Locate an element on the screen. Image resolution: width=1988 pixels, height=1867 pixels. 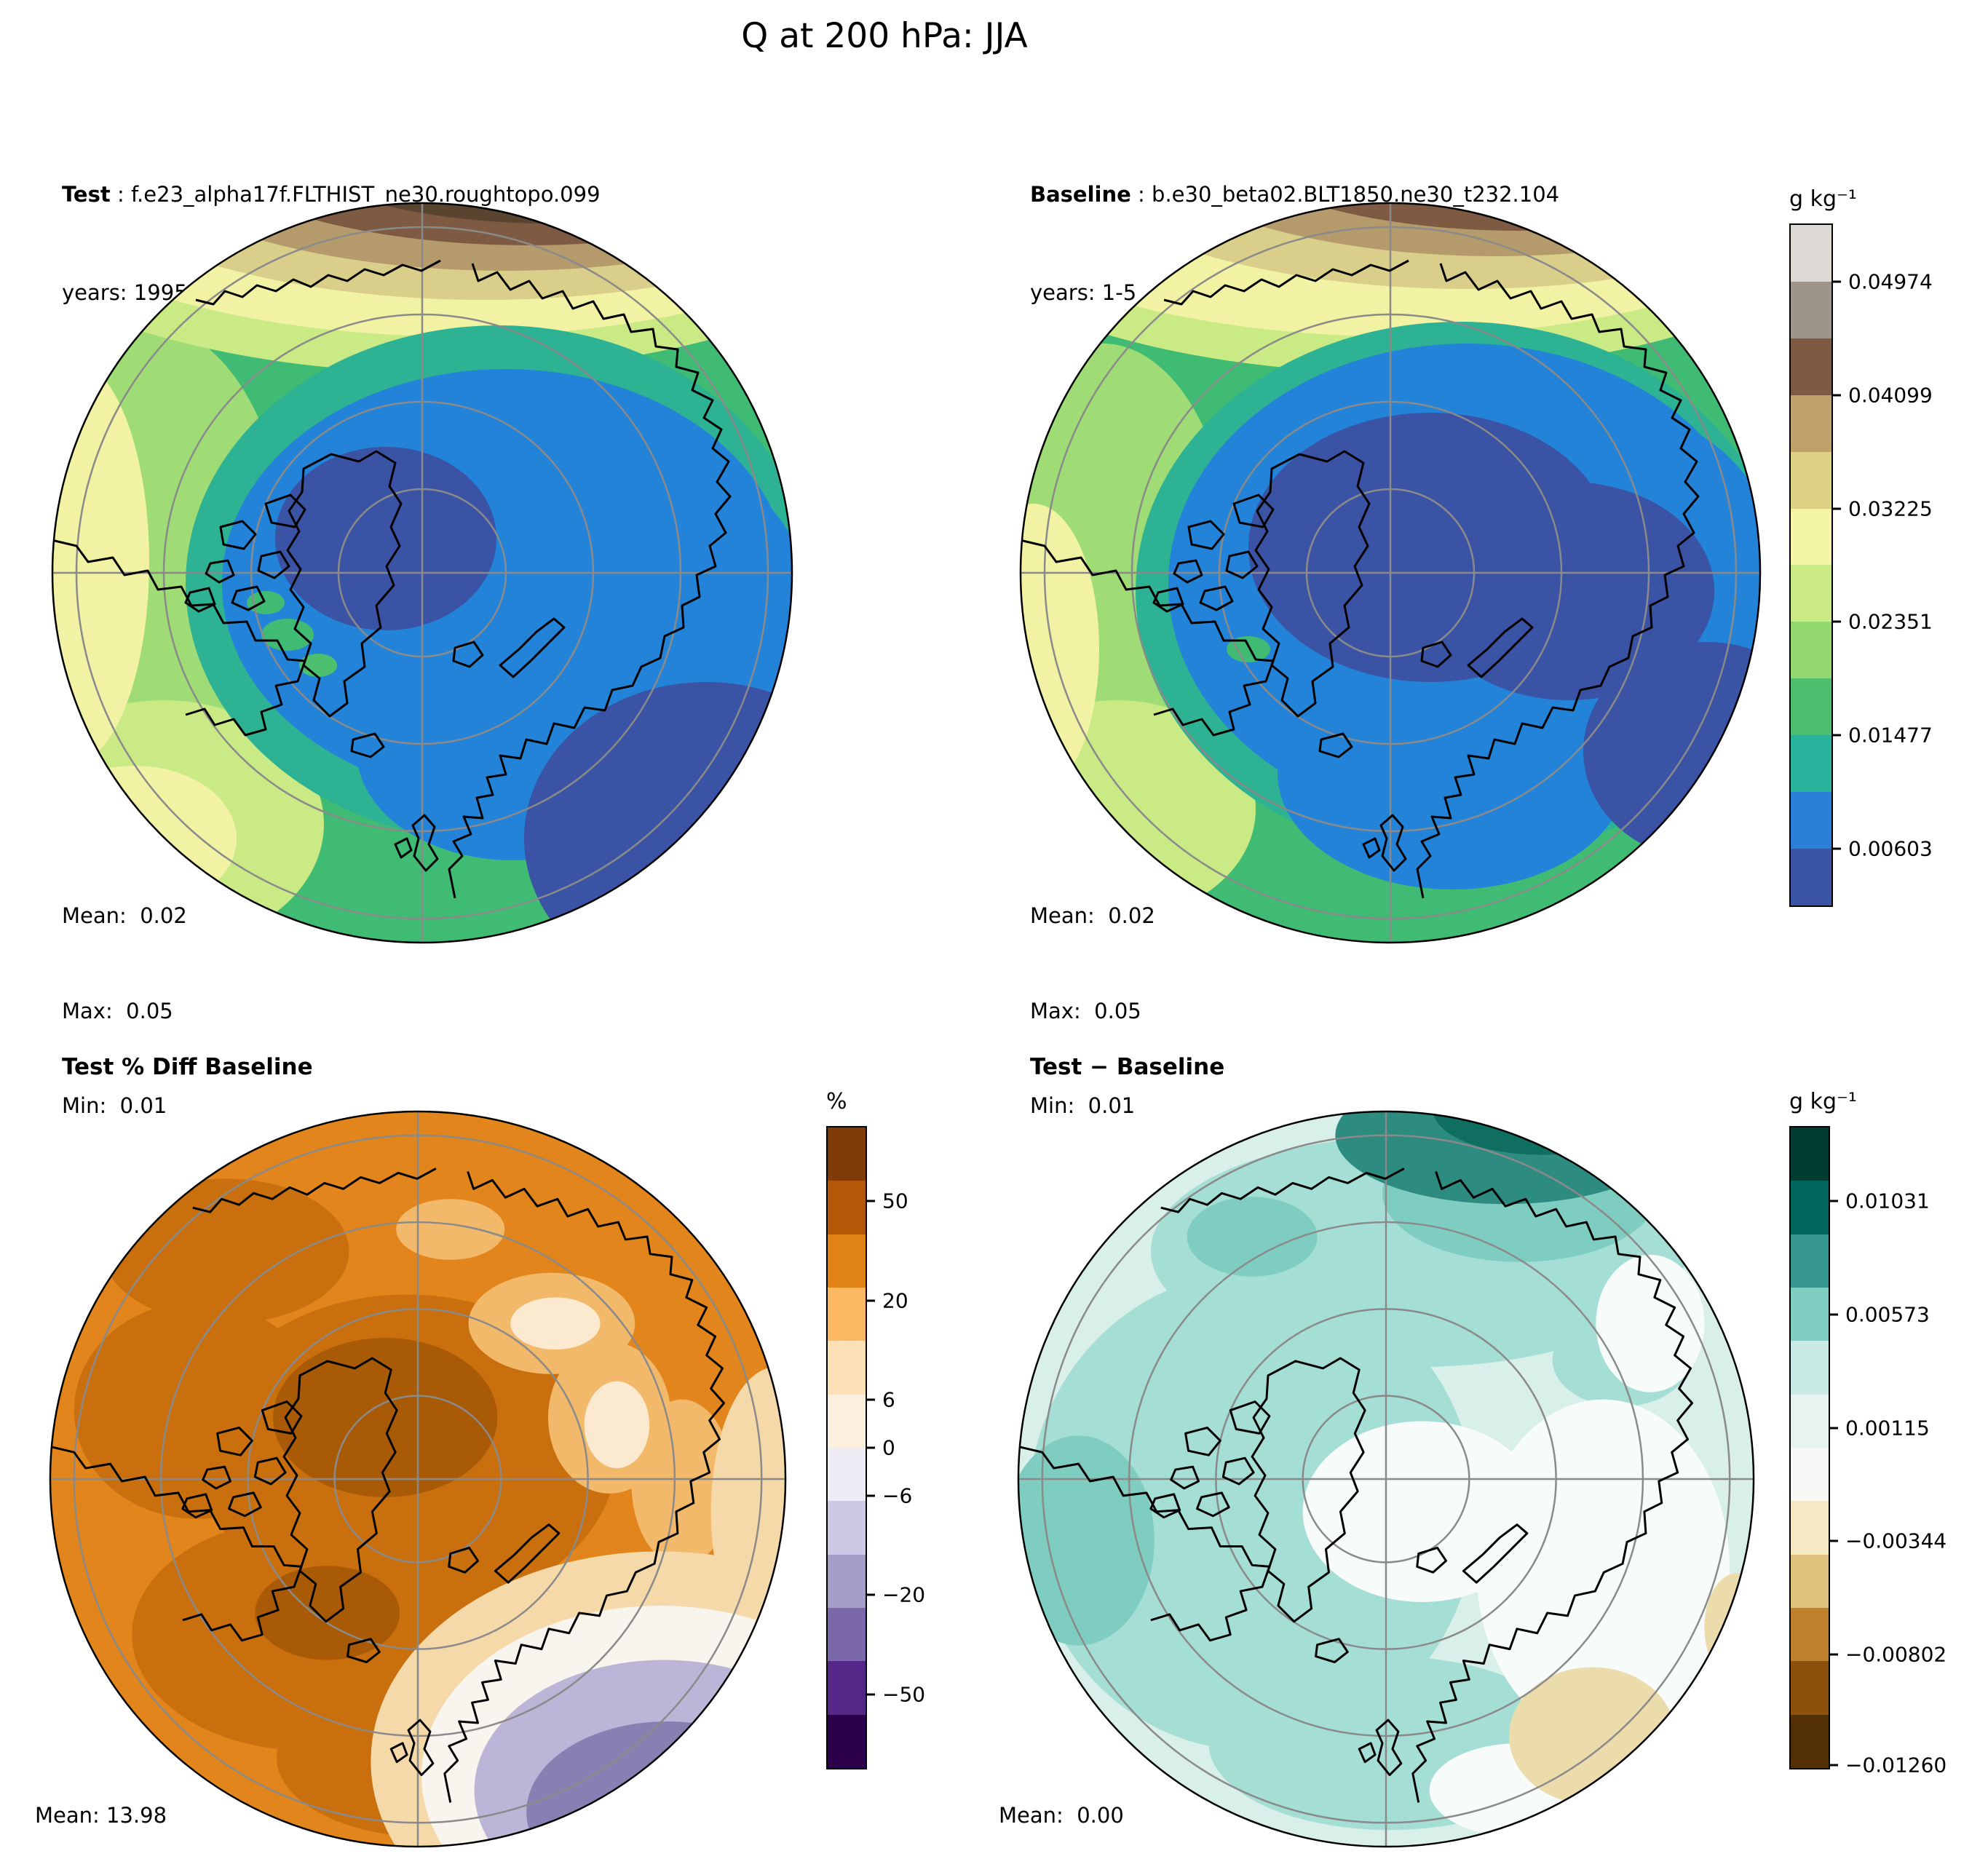
q-colorbar-units: g kg⁻¹ is located at coordinates (1823, 199).